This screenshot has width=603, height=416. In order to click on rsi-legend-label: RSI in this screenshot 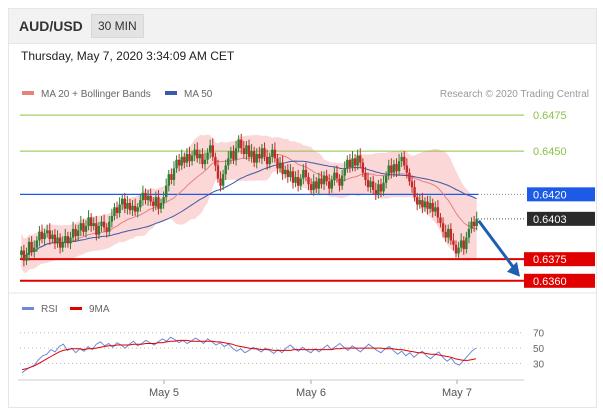, I will do `click(49, 309)`.